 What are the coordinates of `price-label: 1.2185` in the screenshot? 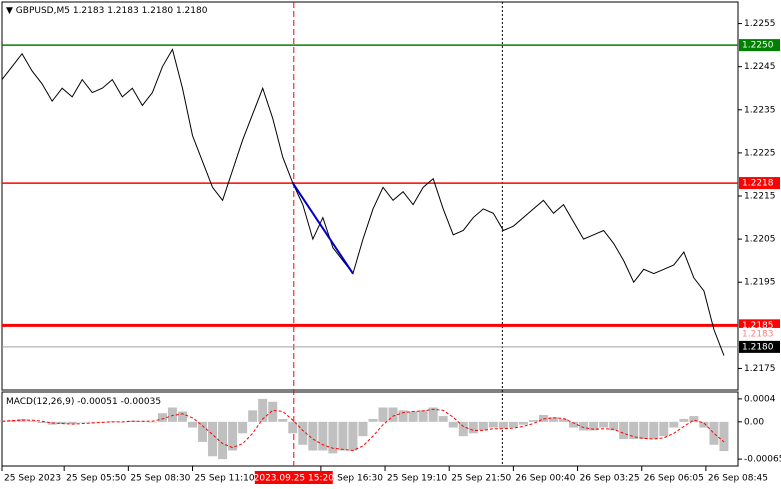 It's located at (758, 326).